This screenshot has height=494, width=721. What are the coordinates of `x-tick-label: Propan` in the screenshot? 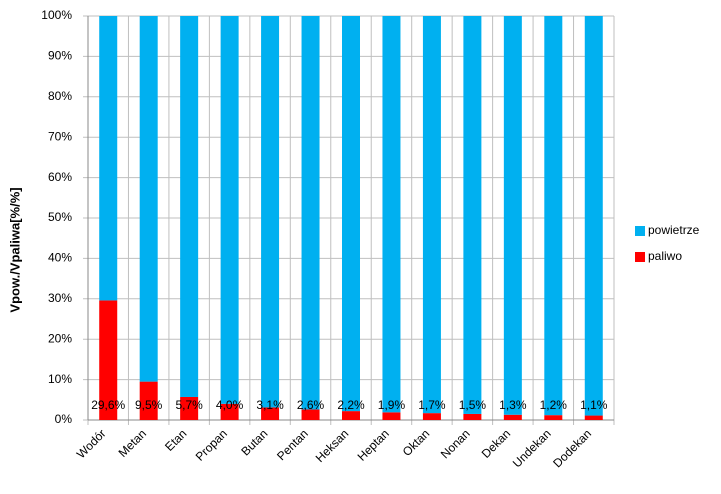 It's located at (211, 444).